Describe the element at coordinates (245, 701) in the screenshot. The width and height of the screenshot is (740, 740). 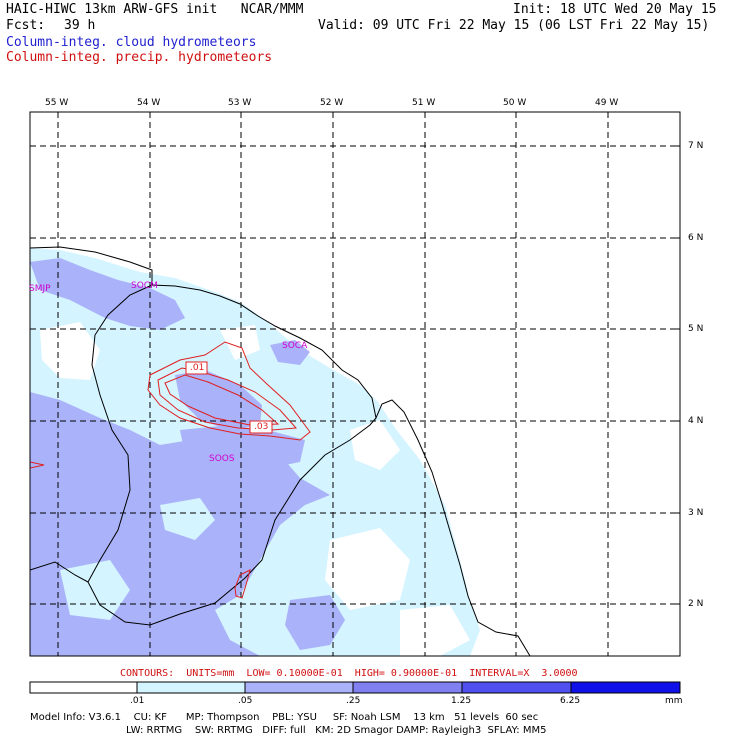
I see `colorbar-tick: .05` at that location.